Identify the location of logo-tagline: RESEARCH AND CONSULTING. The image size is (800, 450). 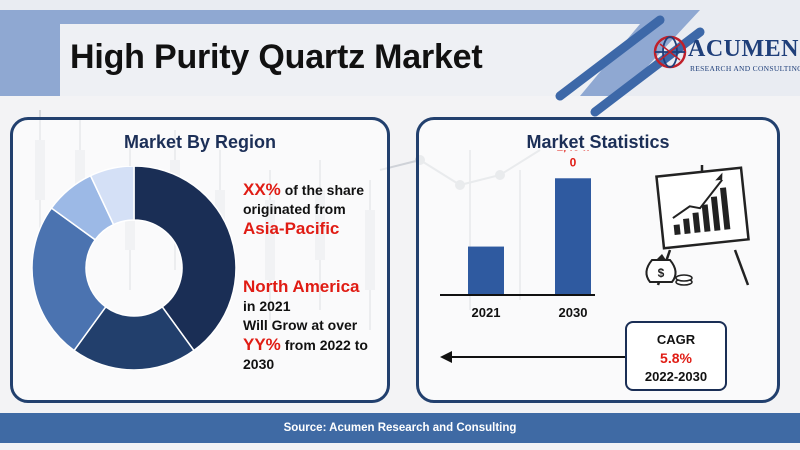
(745, 68).